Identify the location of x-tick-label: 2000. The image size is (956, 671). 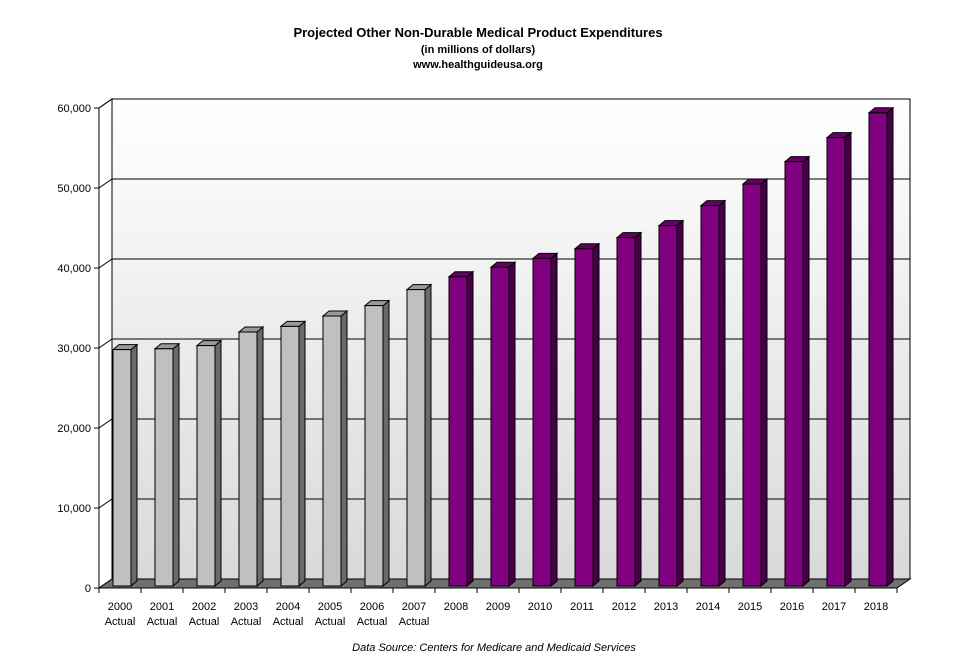
(120, 607).